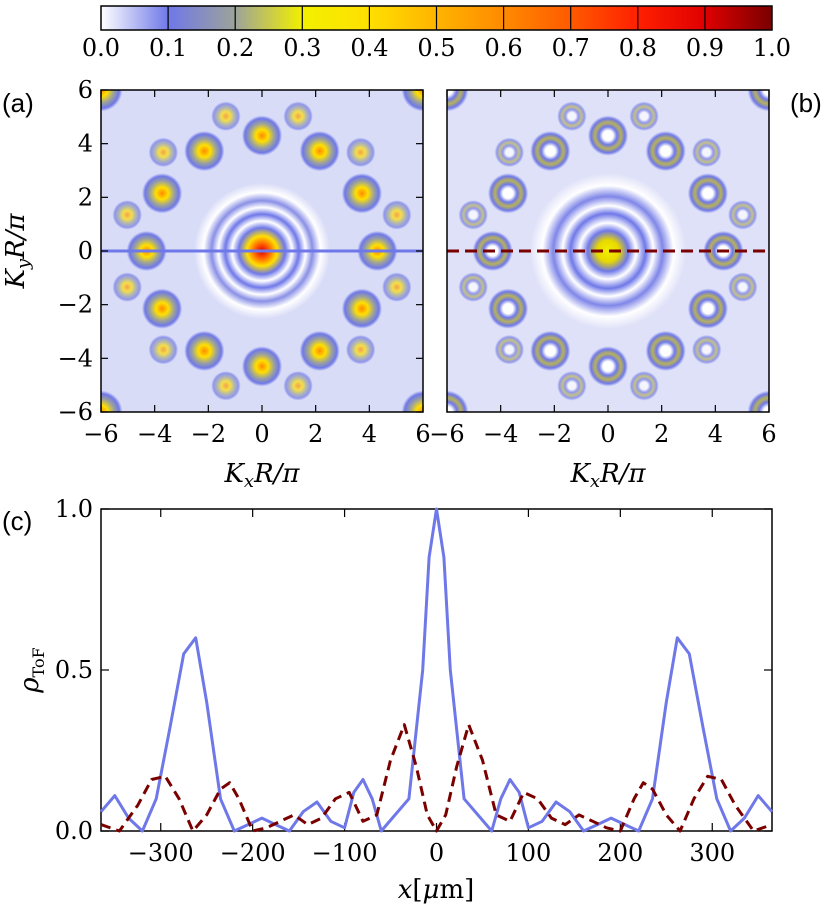  I want to click on panel-b-density-map, so click(608, 251).